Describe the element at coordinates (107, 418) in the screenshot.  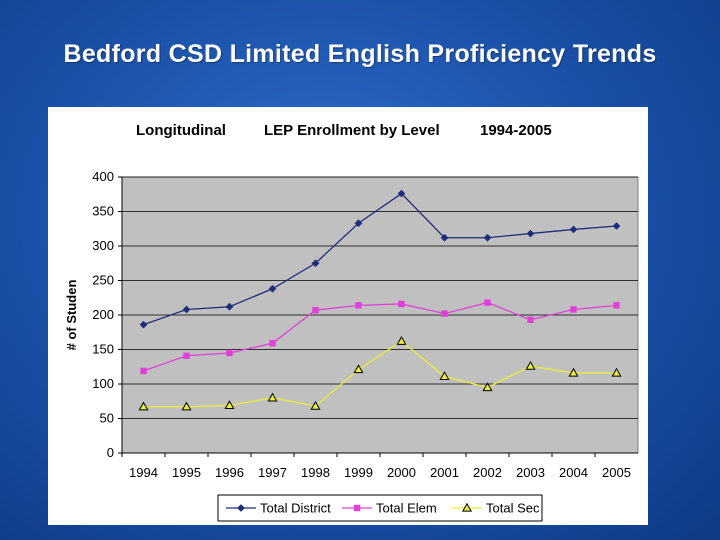
I see `y-tick-label: 50` at that location.